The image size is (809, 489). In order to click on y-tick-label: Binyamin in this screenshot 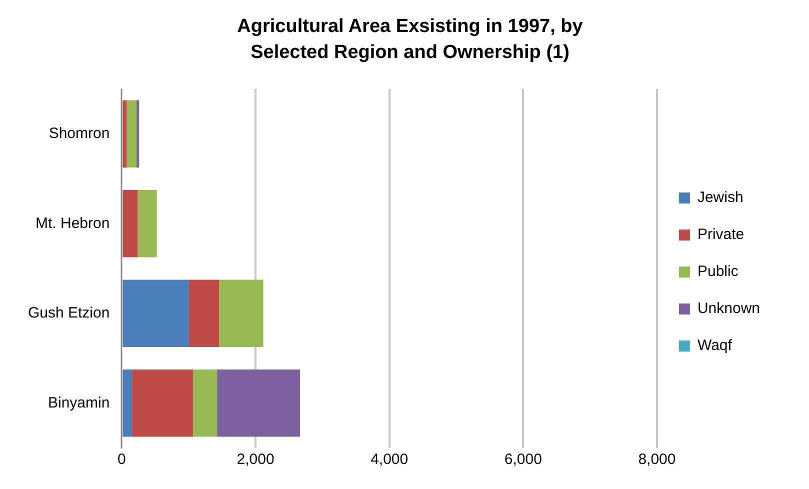, I will do `click(79, 403)`.